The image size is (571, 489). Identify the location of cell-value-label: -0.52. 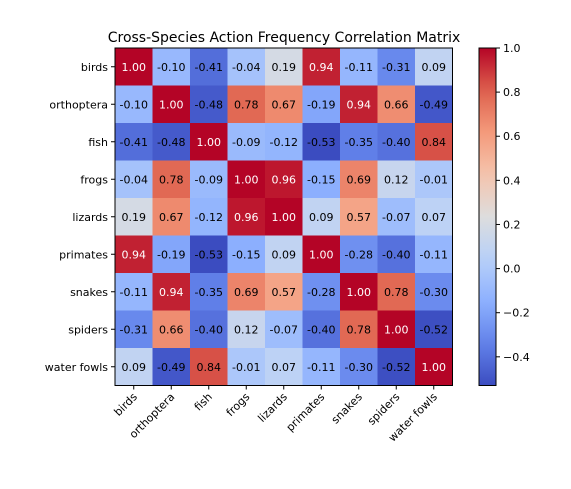
(434, 329).